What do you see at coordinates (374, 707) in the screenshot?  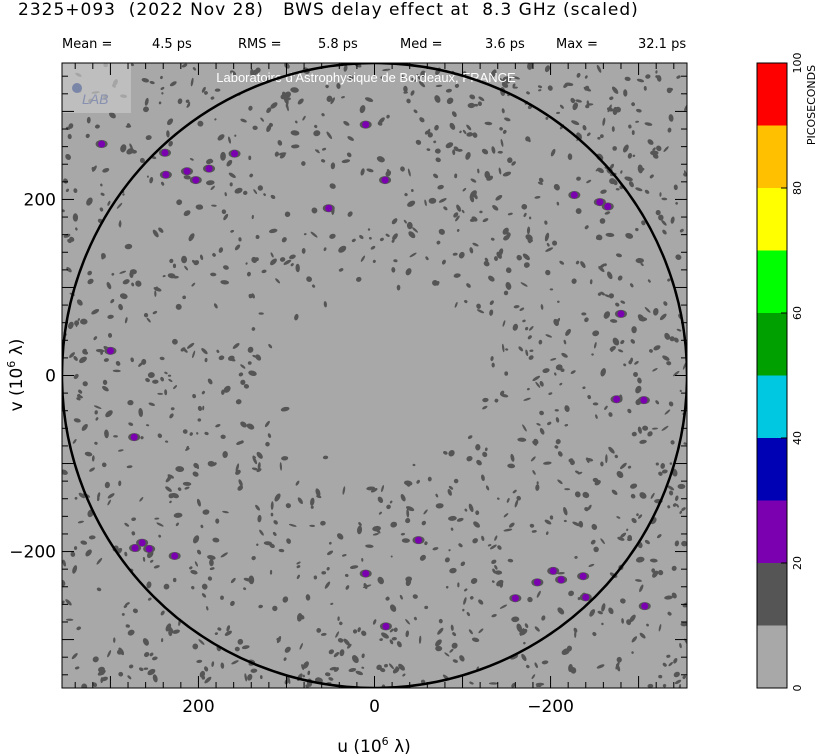 I see `x-tick-label: 0` at bounding box center [374, 707].